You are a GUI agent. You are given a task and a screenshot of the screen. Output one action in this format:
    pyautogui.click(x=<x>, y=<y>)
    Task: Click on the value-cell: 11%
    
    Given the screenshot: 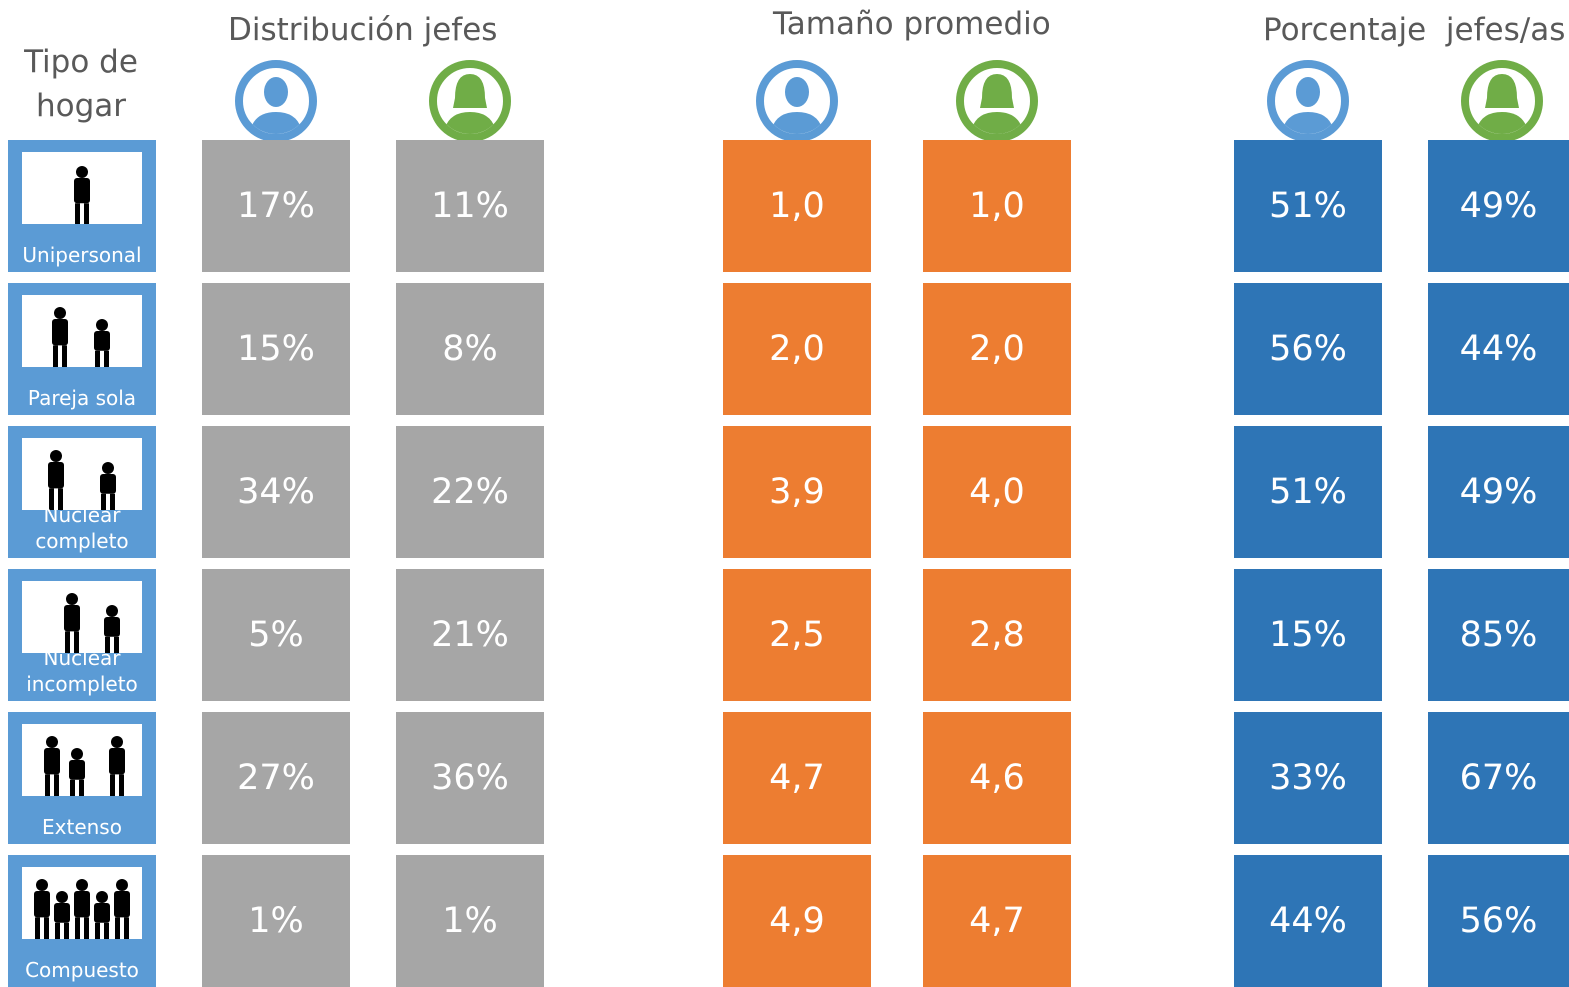 What is the action you would take?
    pyautogui.click(x=470, y=206)
    